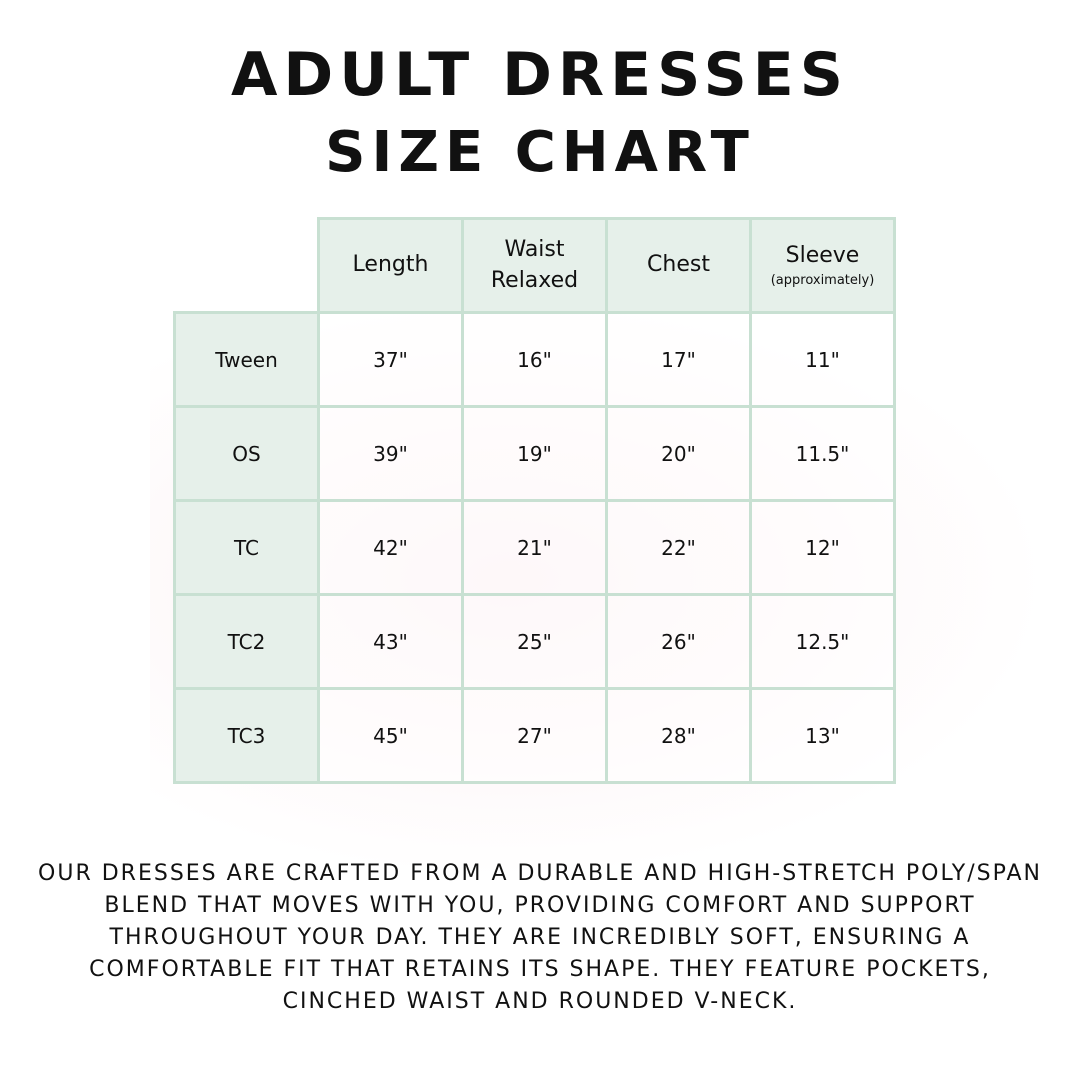 The height and width of the screenshot is (1080, 1080). I want to click on header-label: Chest, so click(678, 265).